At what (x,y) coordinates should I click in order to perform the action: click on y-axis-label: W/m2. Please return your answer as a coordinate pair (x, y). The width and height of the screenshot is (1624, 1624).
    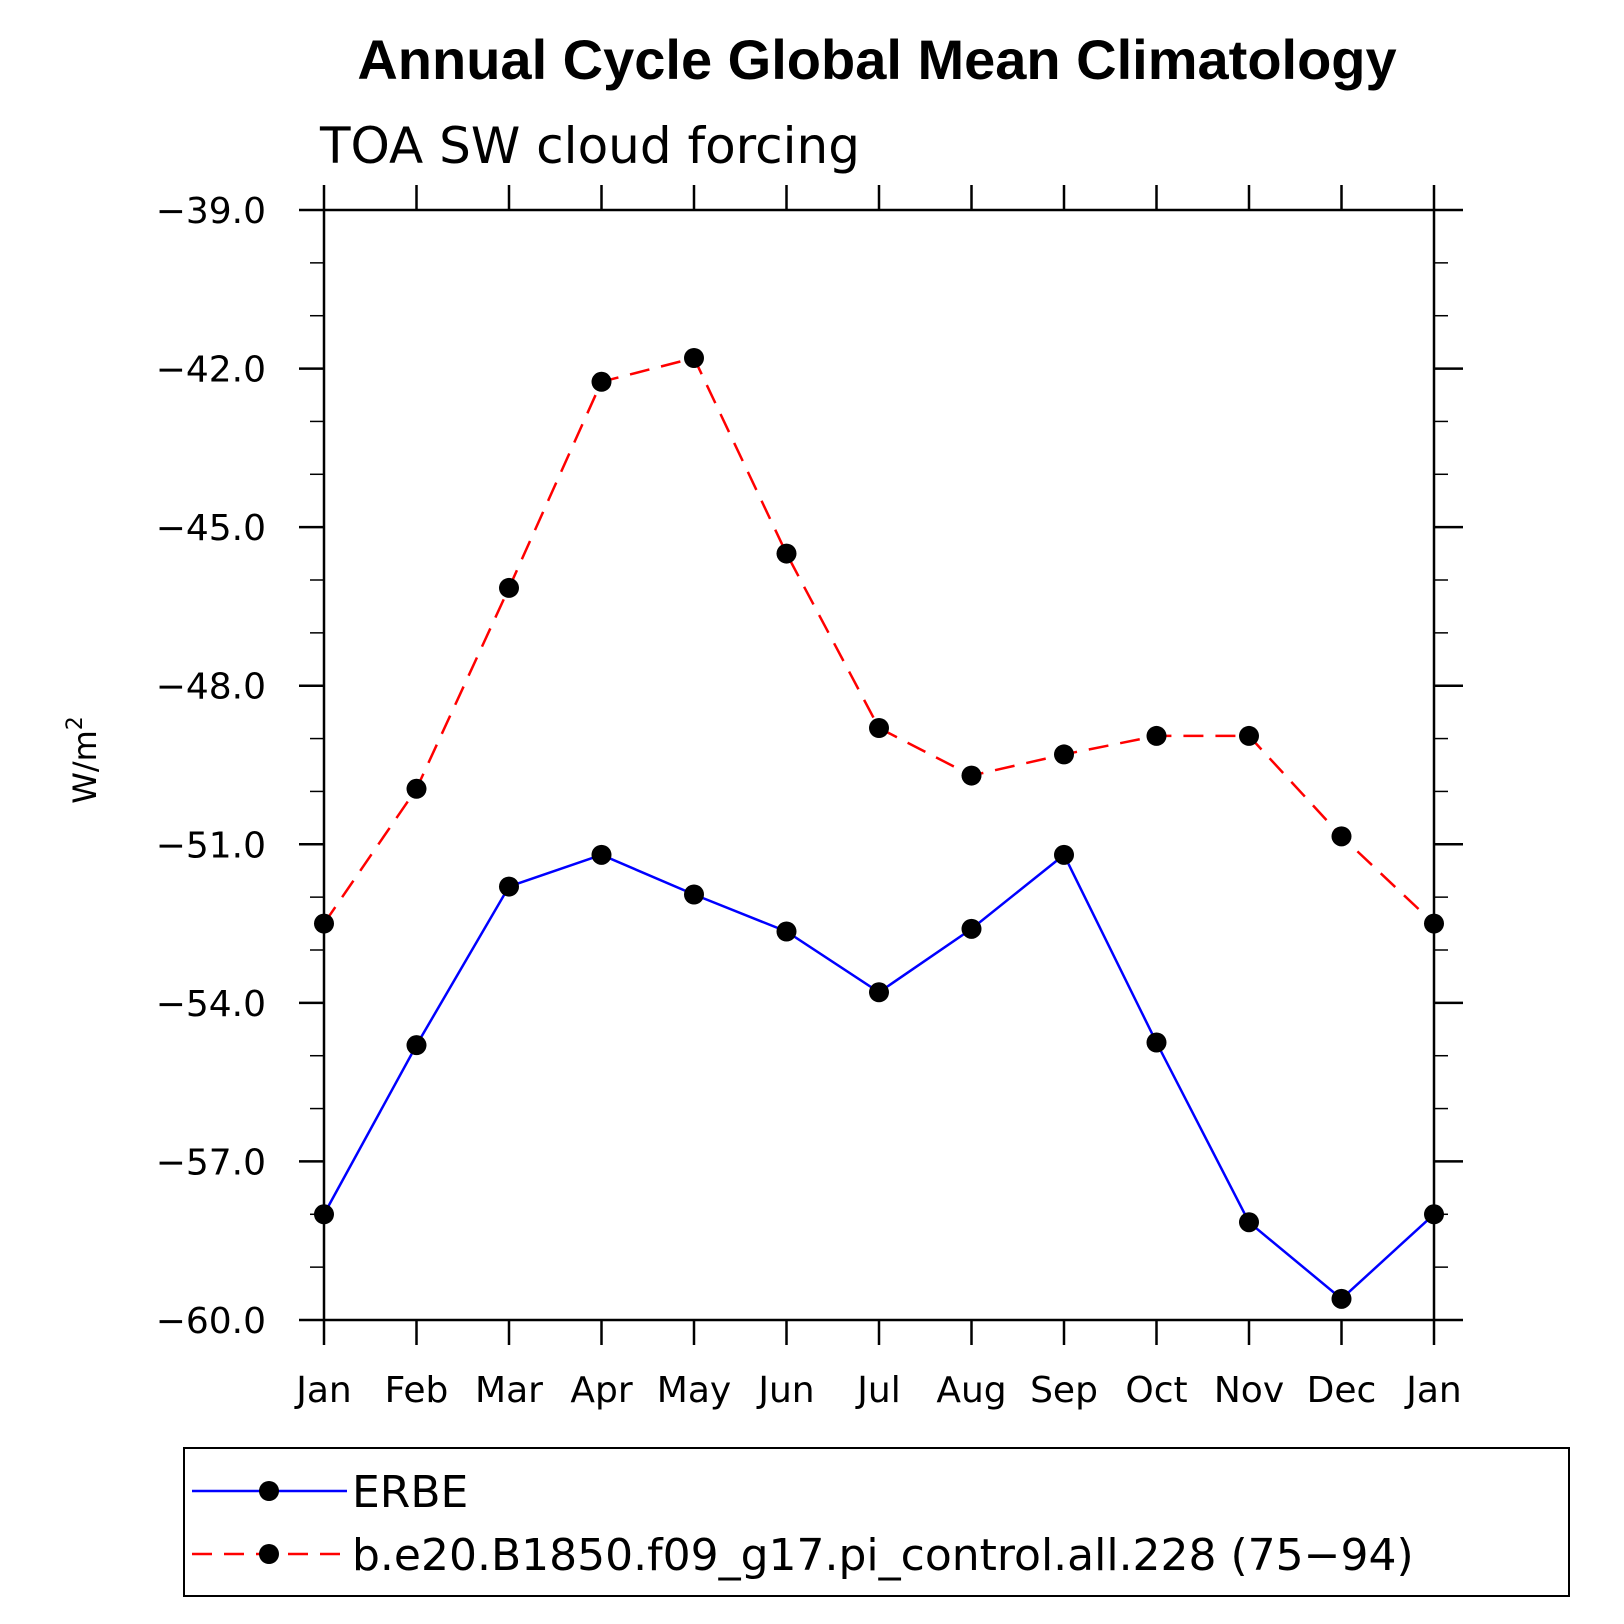
    Looking at the image, I should click on (83, 760).